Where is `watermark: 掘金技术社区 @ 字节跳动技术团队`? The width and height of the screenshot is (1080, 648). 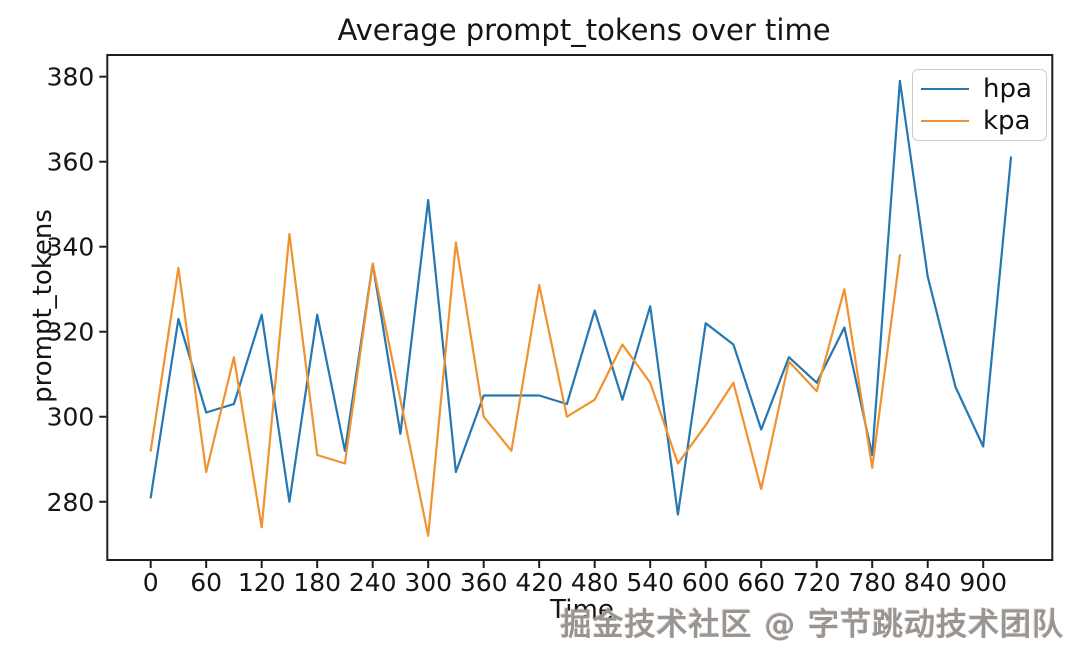 watermark: 掘金技术社区 @ 字节跳动技术团队 is located at coordinates (812, 625).